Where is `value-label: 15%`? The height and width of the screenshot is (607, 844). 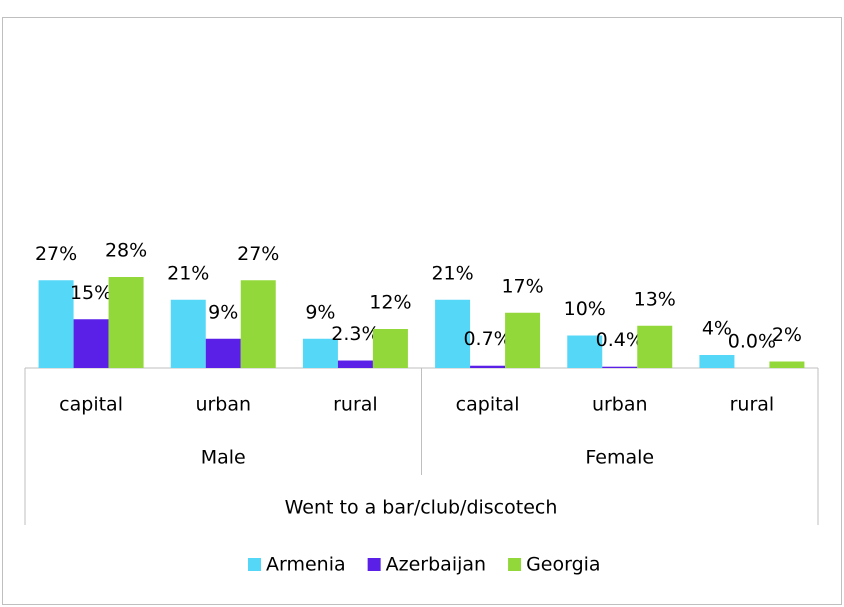
value-label: 15% is located at coordinates (91, 293).